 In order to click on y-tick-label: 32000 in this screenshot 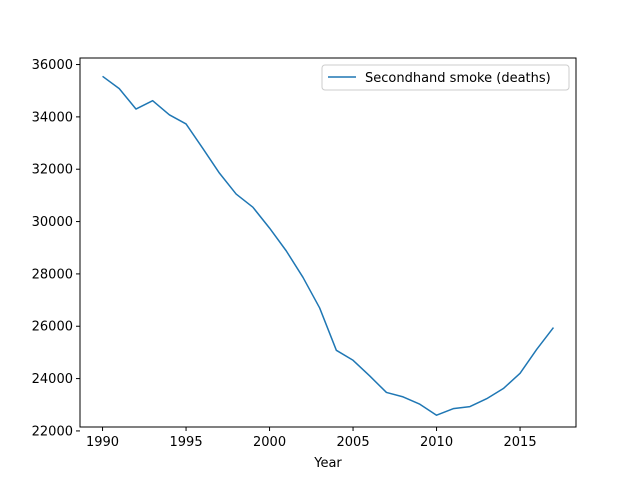, I will do `click(52, 170)`.